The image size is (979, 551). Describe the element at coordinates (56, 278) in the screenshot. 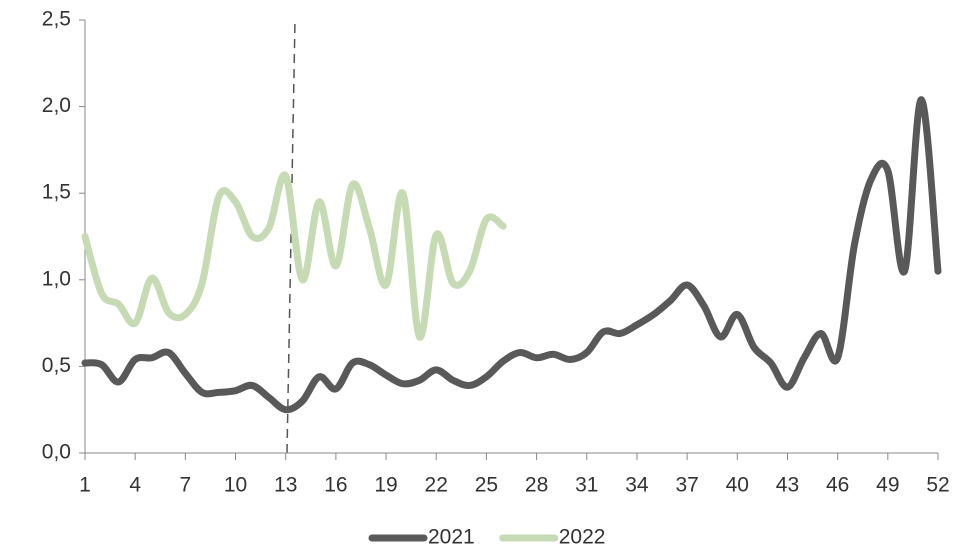

I see `y-tick-label: 1,0` at that location.